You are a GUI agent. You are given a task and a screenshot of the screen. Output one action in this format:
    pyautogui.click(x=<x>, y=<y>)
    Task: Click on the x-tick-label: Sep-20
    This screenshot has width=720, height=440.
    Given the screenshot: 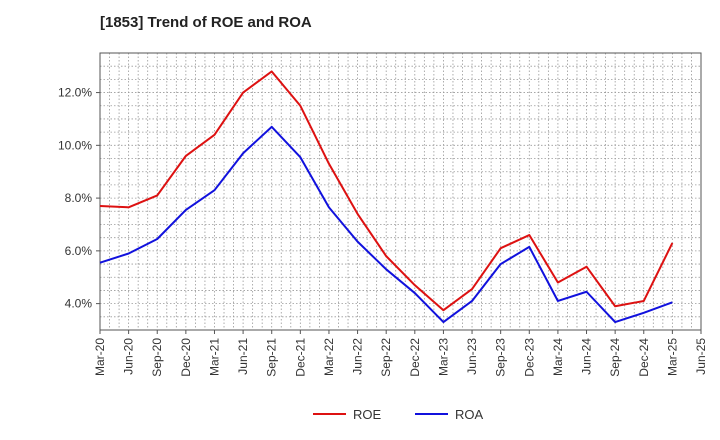 What is the action you would take?
    pyautogui.click(x=157, y=357)
    